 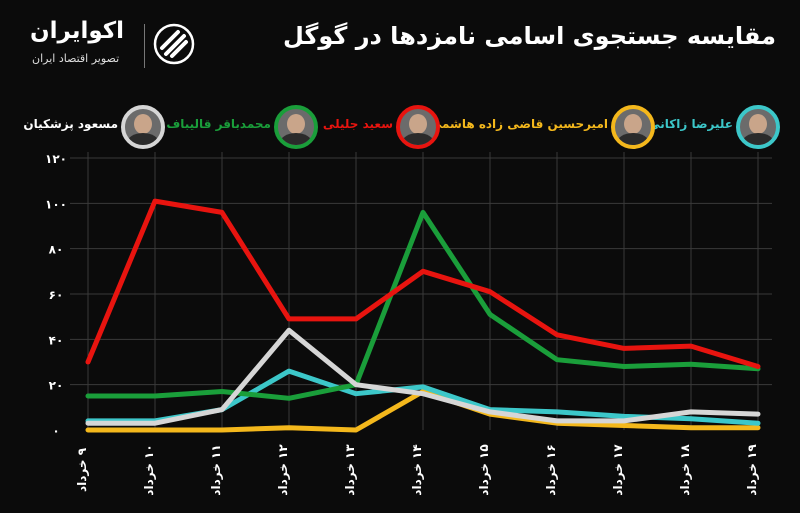 I want to click on legend-item-pezeshkian: مسعود پزشکیان, so click(x=96, y=126).